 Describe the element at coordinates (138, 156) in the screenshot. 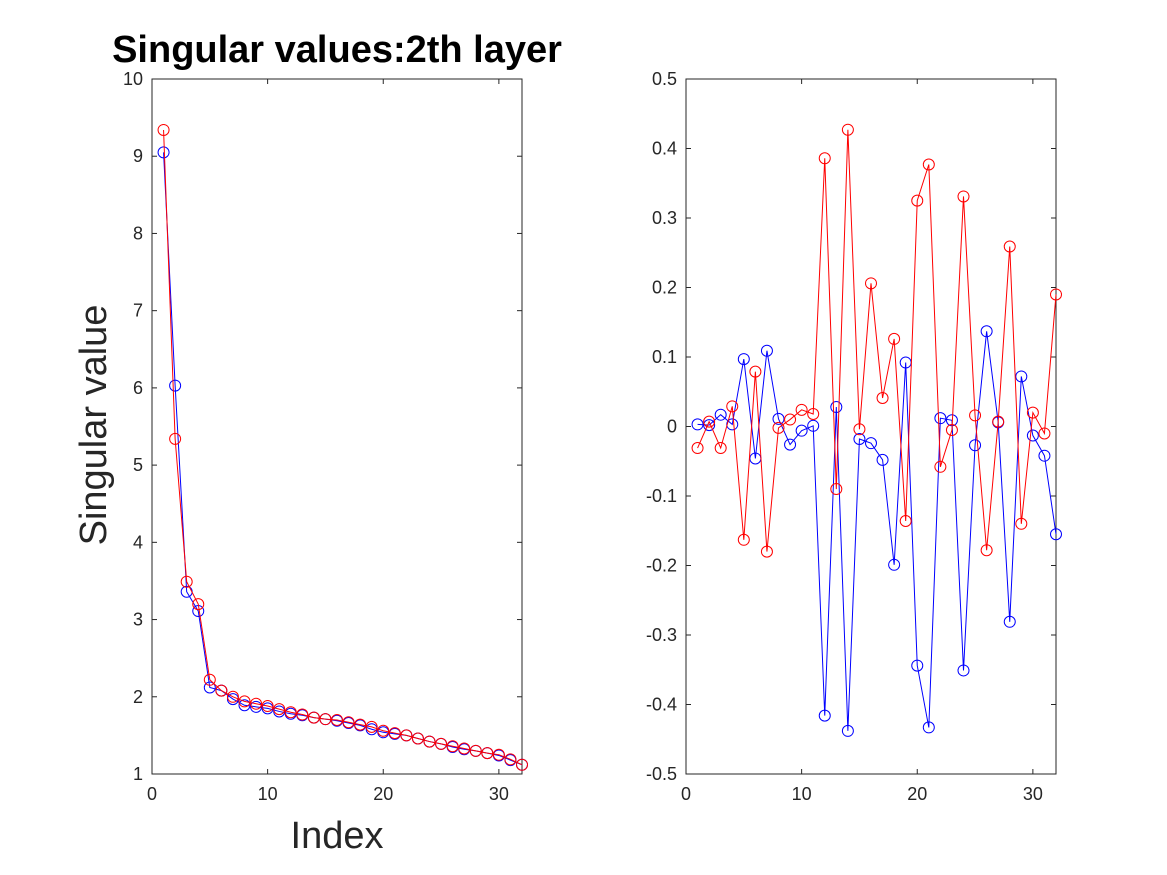

I see `y-tick-label: 9` at that location.